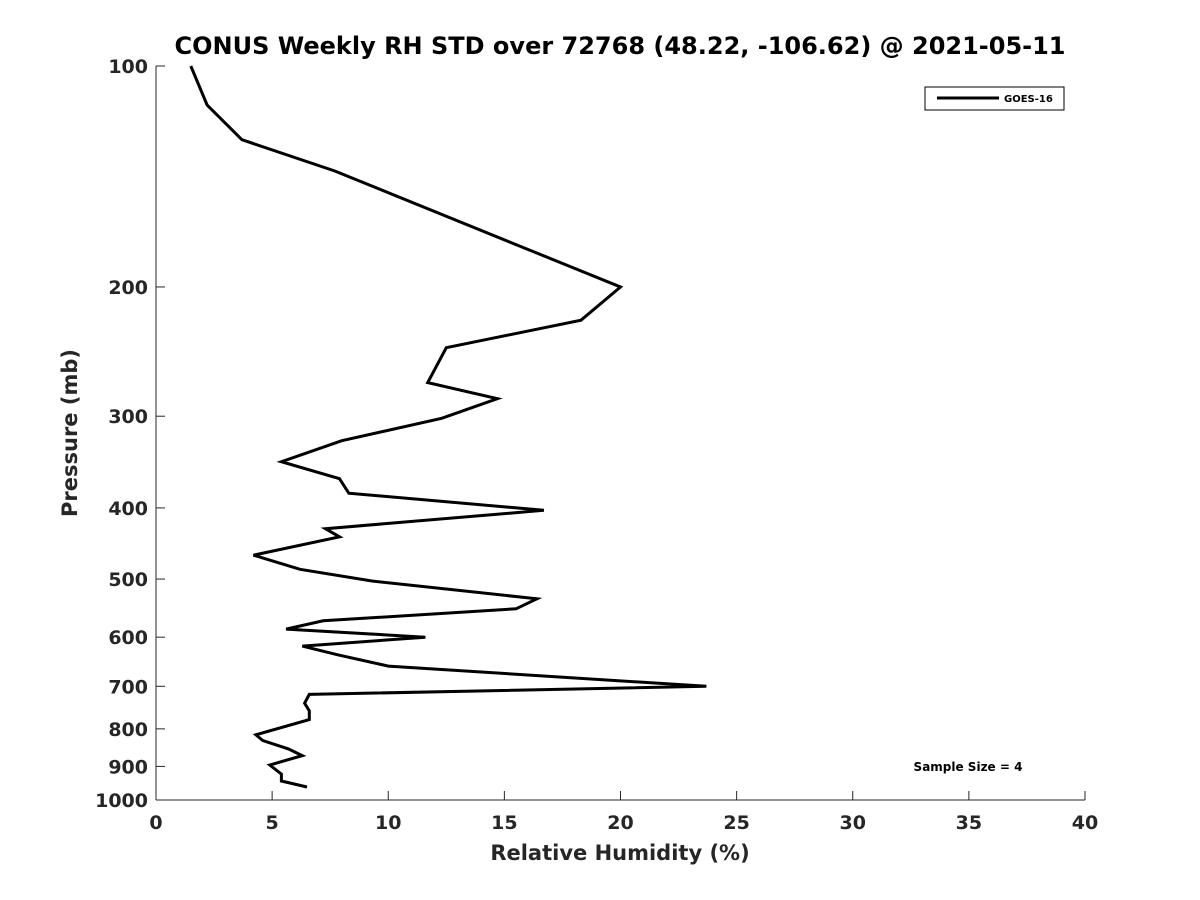 This screenshot has width=1200, height=900. Describe the element at coordinates (128, 417) in the screenshot. I see `y-tick-label: 300` at that location.